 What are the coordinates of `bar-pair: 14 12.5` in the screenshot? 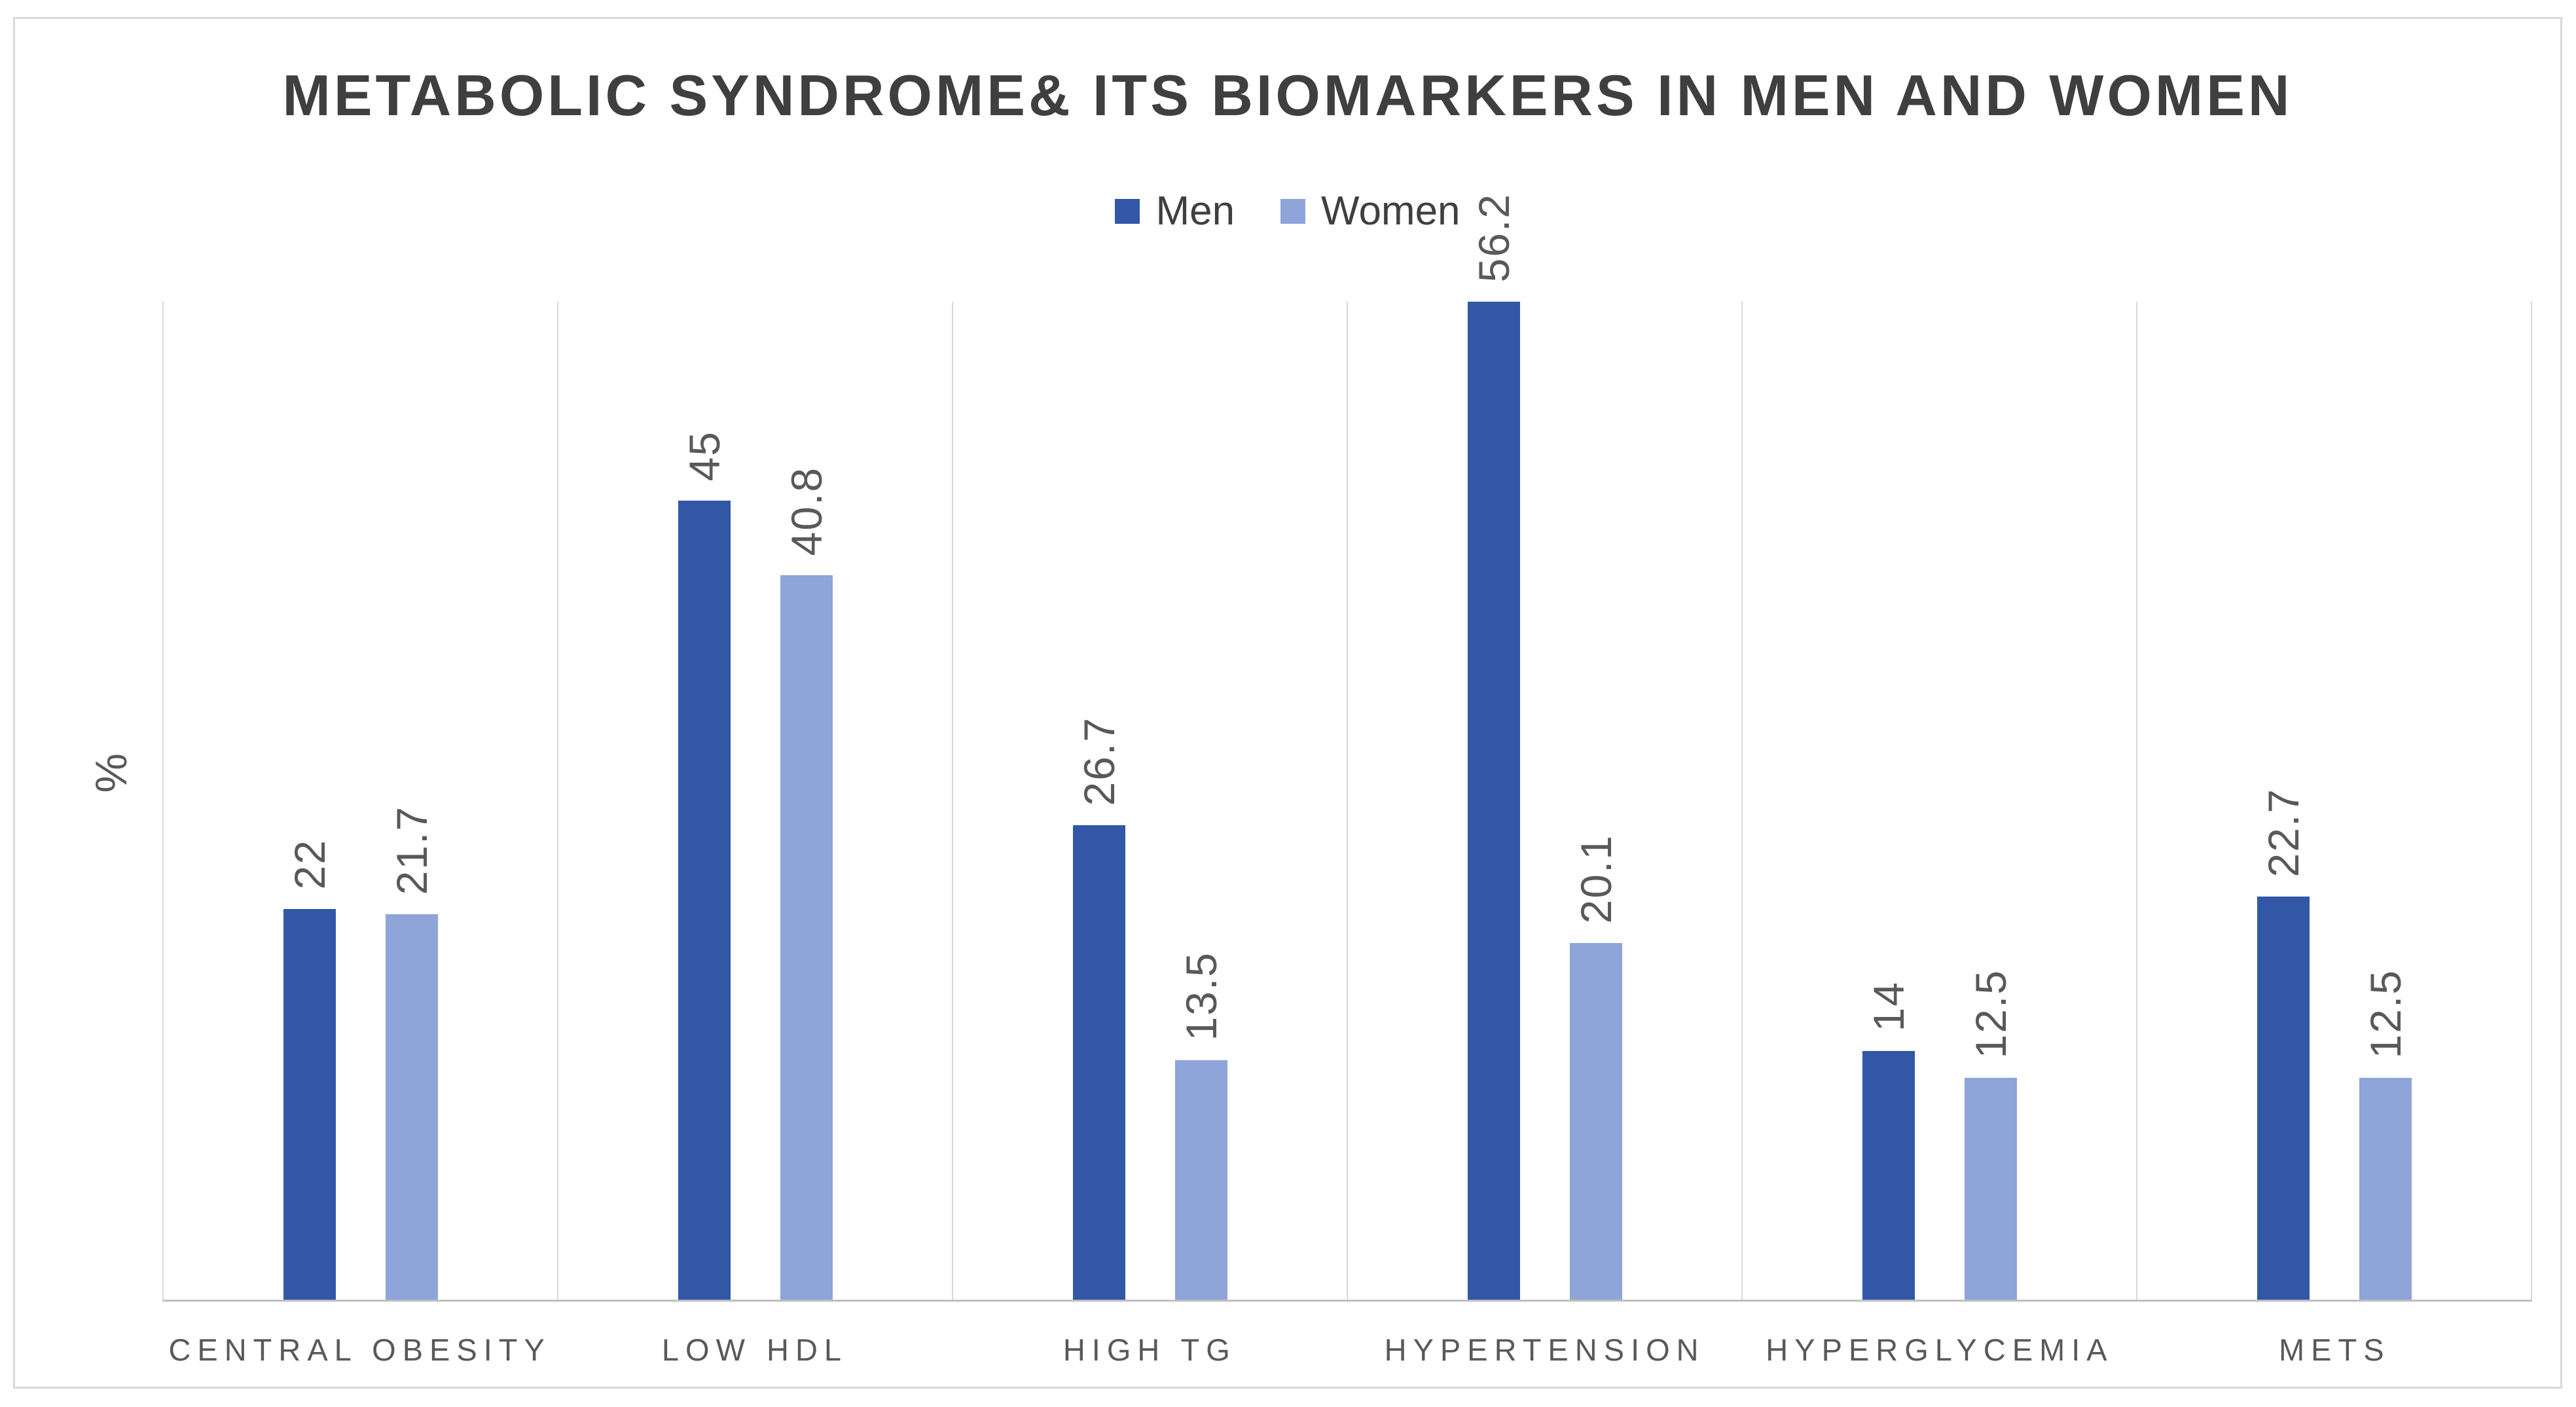 It's located at (1939, 1134).